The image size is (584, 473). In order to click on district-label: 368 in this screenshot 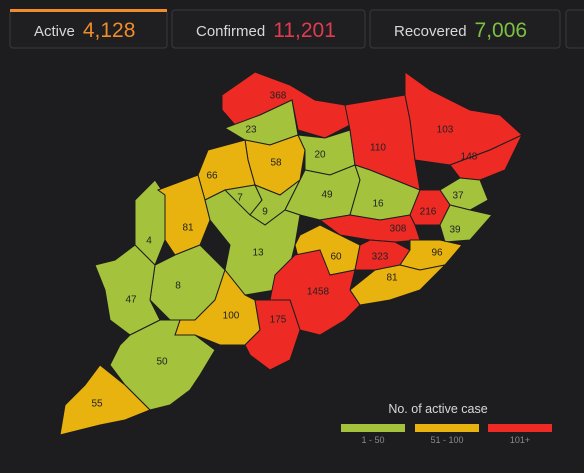, I will do `click(278, 96)`.